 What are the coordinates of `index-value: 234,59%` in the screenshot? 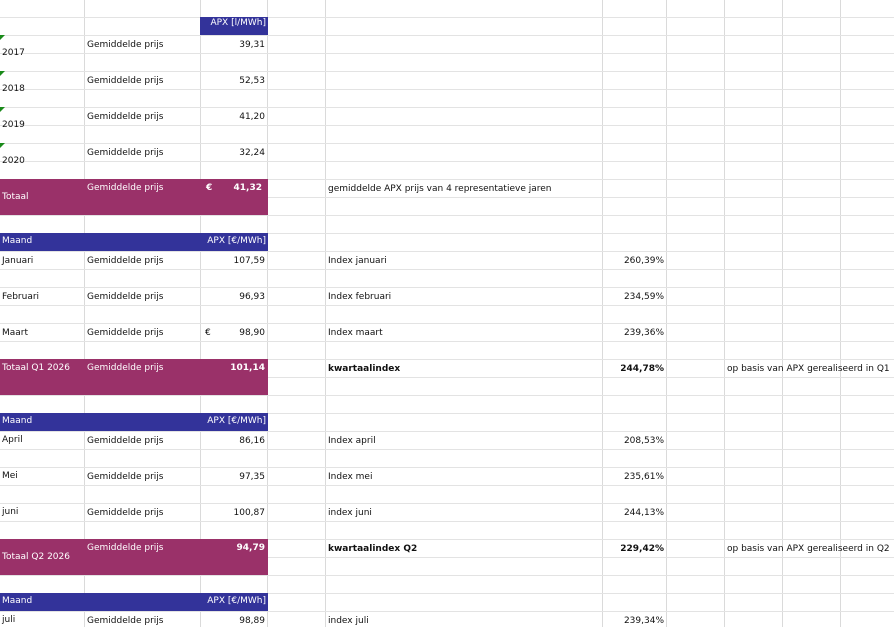 It's located at (643, 297).